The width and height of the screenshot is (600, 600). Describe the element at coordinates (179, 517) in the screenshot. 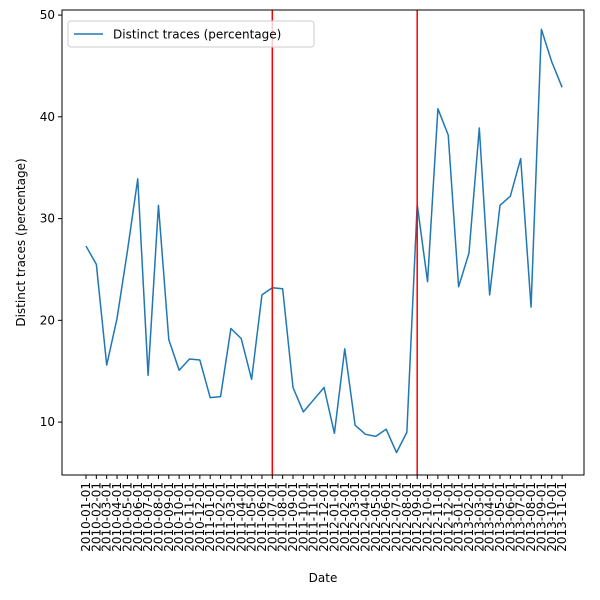

I see `x-tick-label: 2010-10-01` at that location.